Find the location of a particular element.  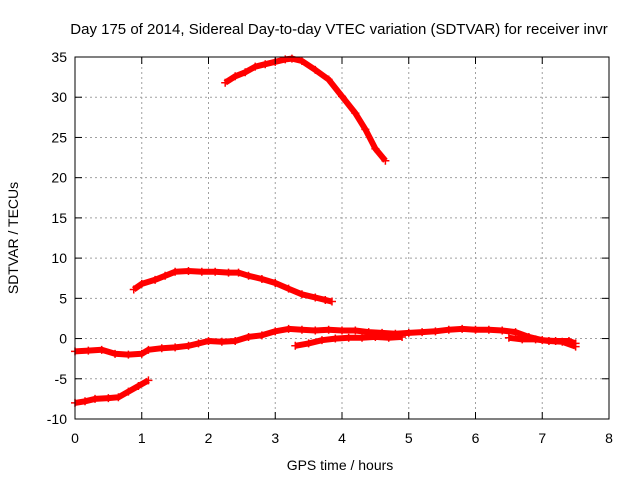

x-tick-label: 7 is located at coordinates (542, 438).